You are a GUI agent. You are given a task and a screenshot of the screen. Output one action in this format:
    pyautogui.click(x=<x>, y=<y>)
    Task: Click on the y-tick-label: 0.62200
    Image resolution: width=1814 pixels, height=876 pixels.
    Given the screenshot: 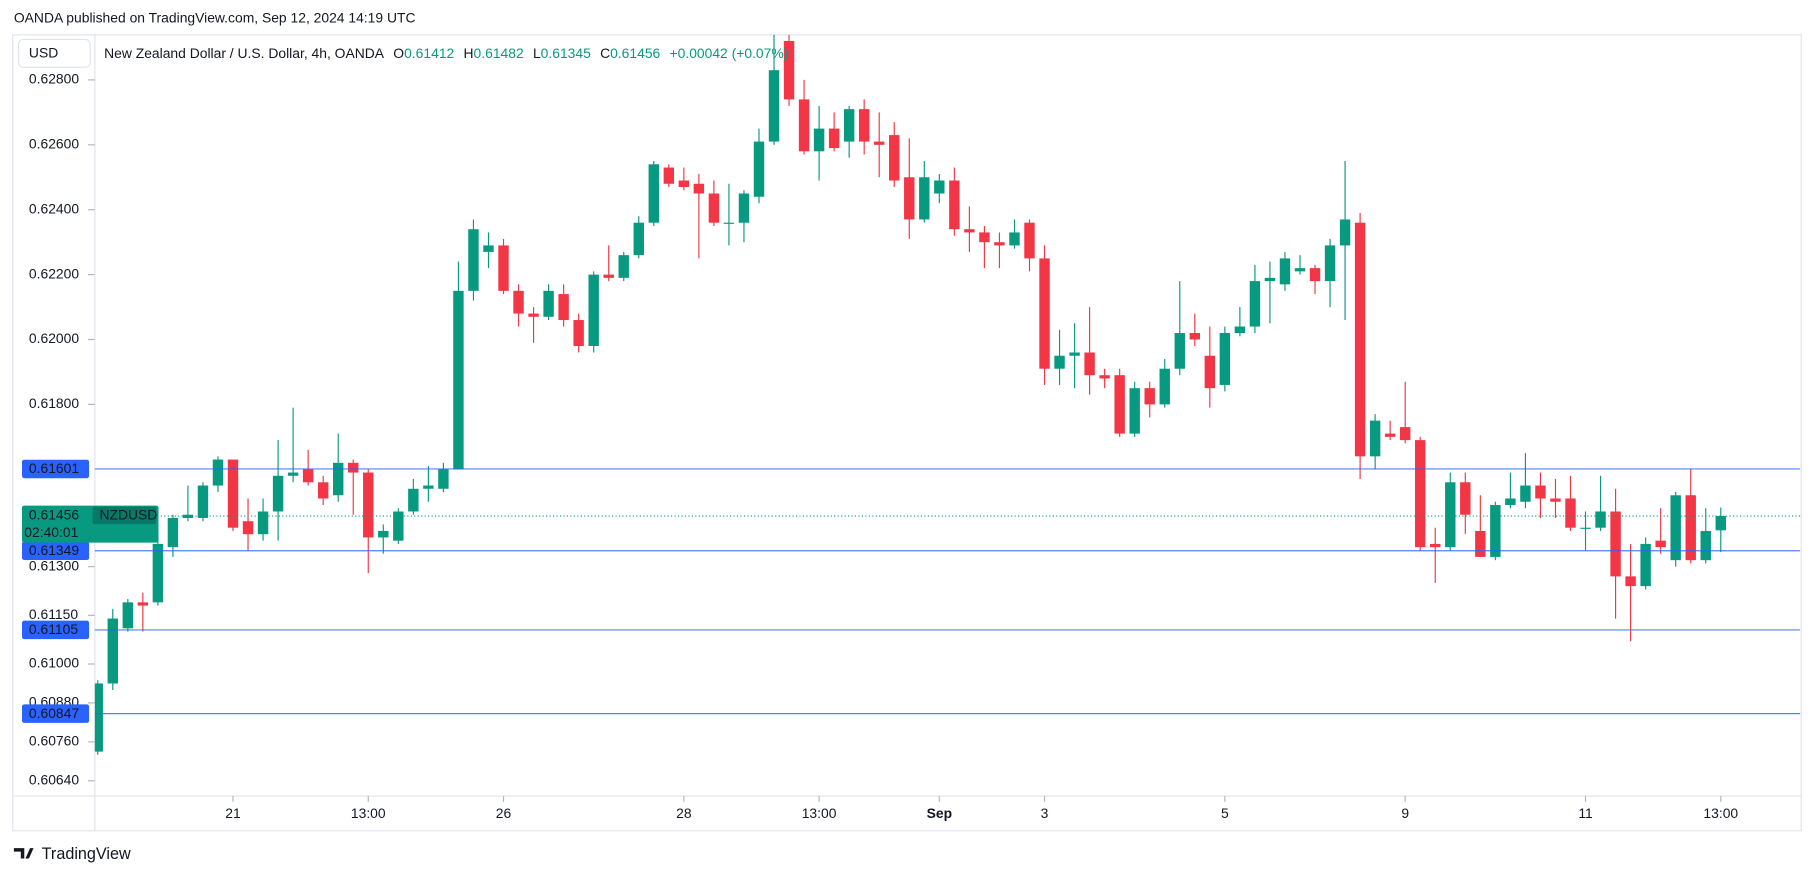 What is the action you would take?
    pyautogui.click(x=54, y=273)
    